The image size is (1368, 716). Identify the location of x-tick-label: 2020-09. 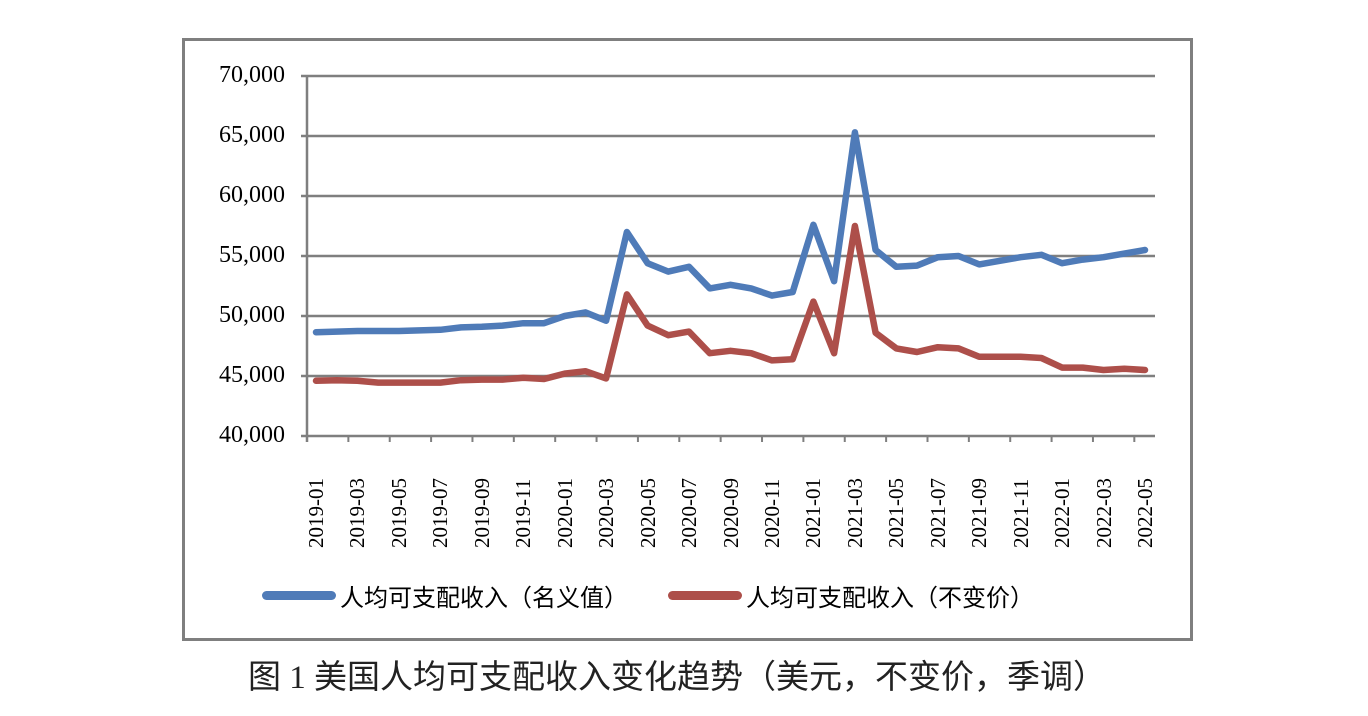
(730, 513).